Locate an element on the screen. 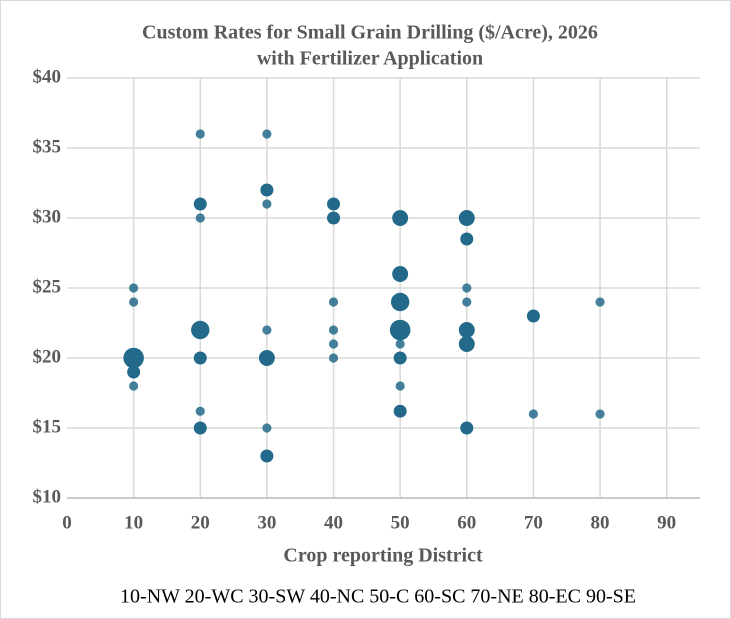 This screenshot has width=731, height=619. y-tick-label: $10 is located at coordinates (47, 496).